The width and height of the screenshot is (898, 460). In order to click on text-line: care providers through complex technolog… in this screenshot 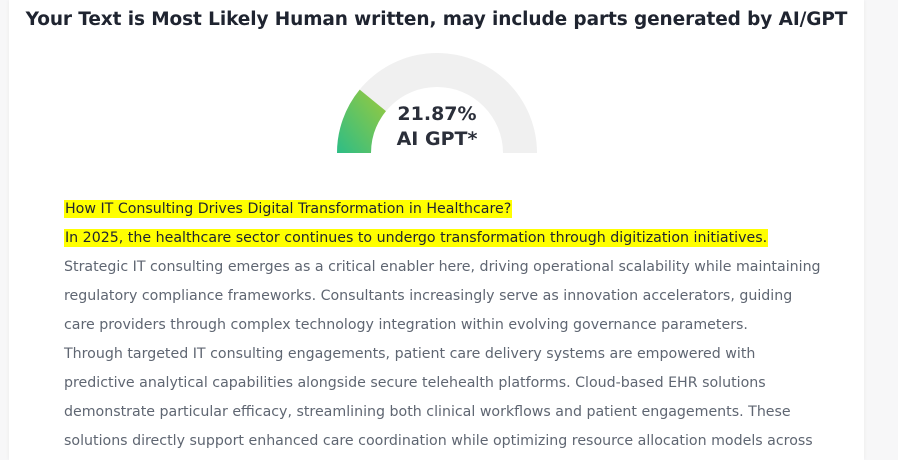, I will do `click(444, 325)`.